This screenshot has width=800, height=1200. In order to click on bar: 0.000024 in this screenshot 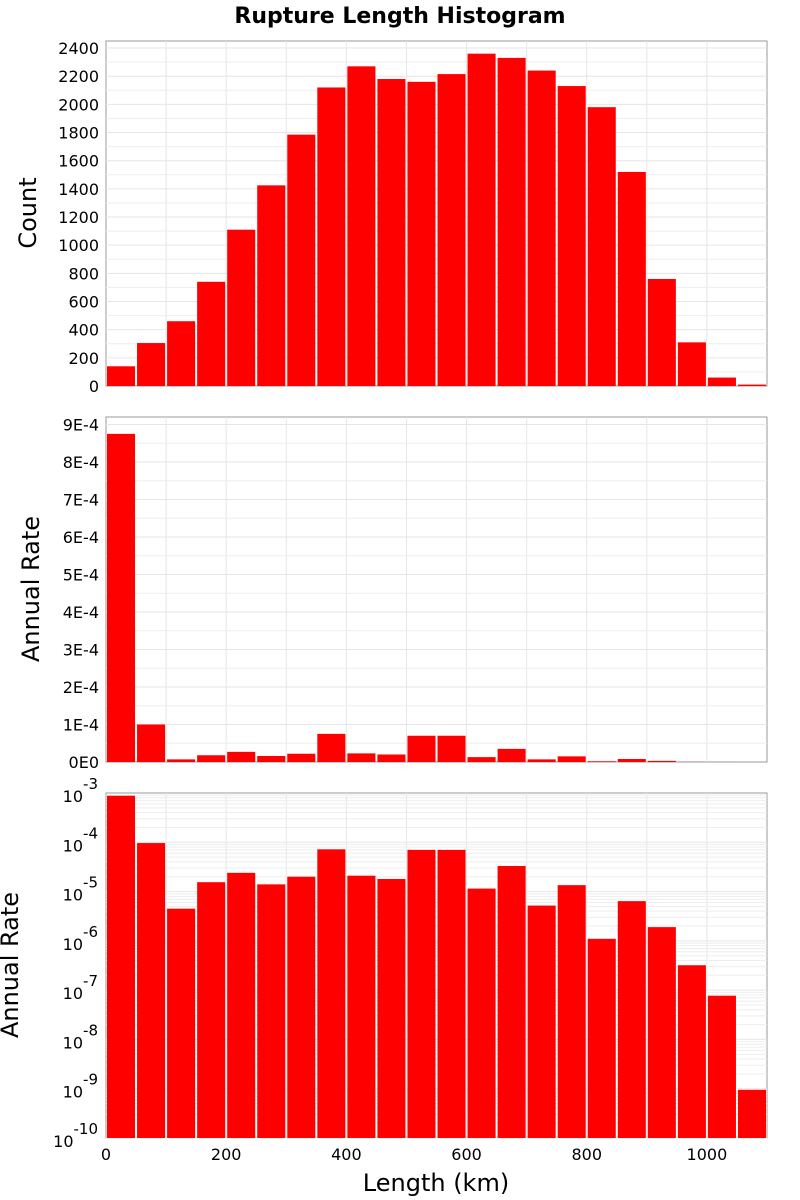, I will do `click(241, 1005)`.